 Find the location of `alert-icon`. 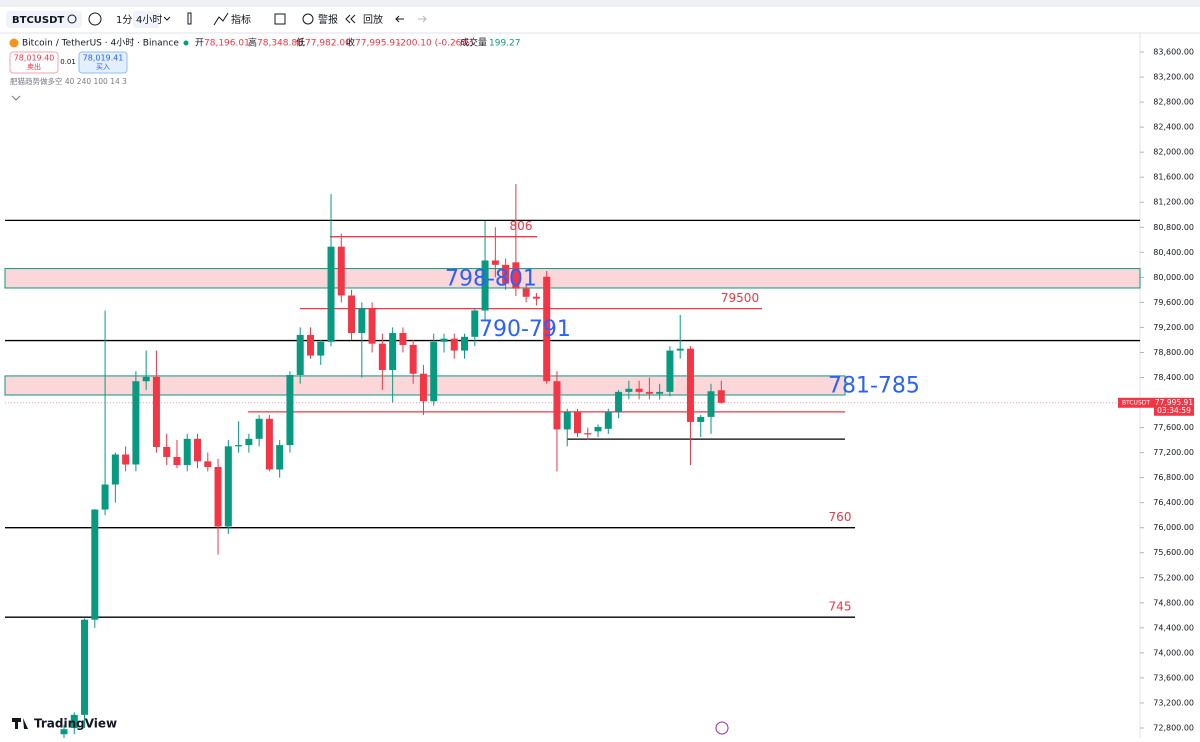

alert-icon is located at coordinates (308, 19).